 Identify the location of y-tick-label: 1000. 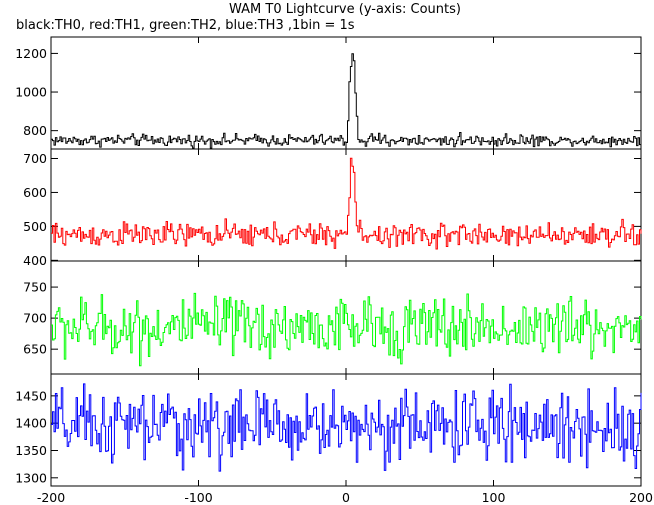
(31, 92).